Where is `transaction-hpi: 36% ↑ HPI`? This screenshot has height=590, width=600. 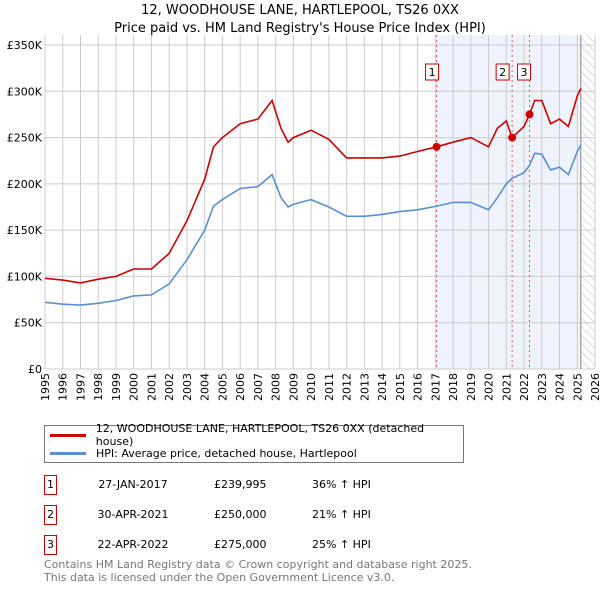
transaction-hpi: 36% ↑ HPI is located at coordinates (341, 484).